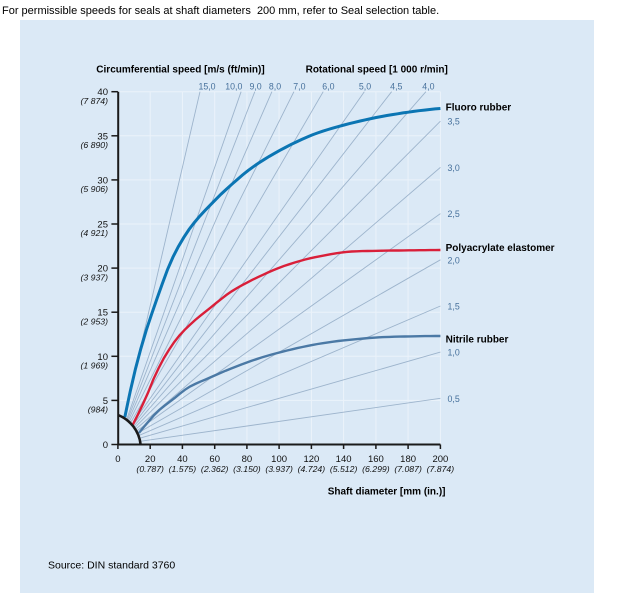 The height and width of the screenshot is (613, 624). I want to click on svg-text: (5 906), so click(94, 189).